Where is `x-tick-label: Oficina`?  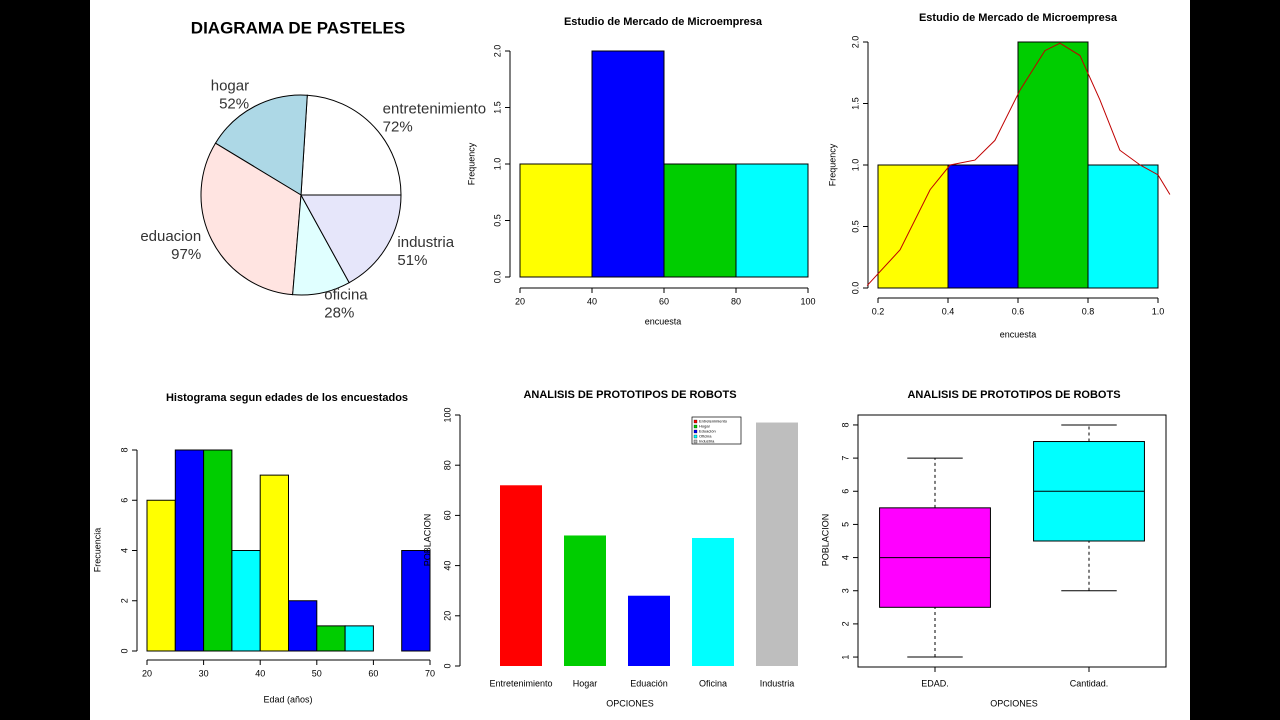 x-tick-label: Oficina is located at coordinates (713, 683).